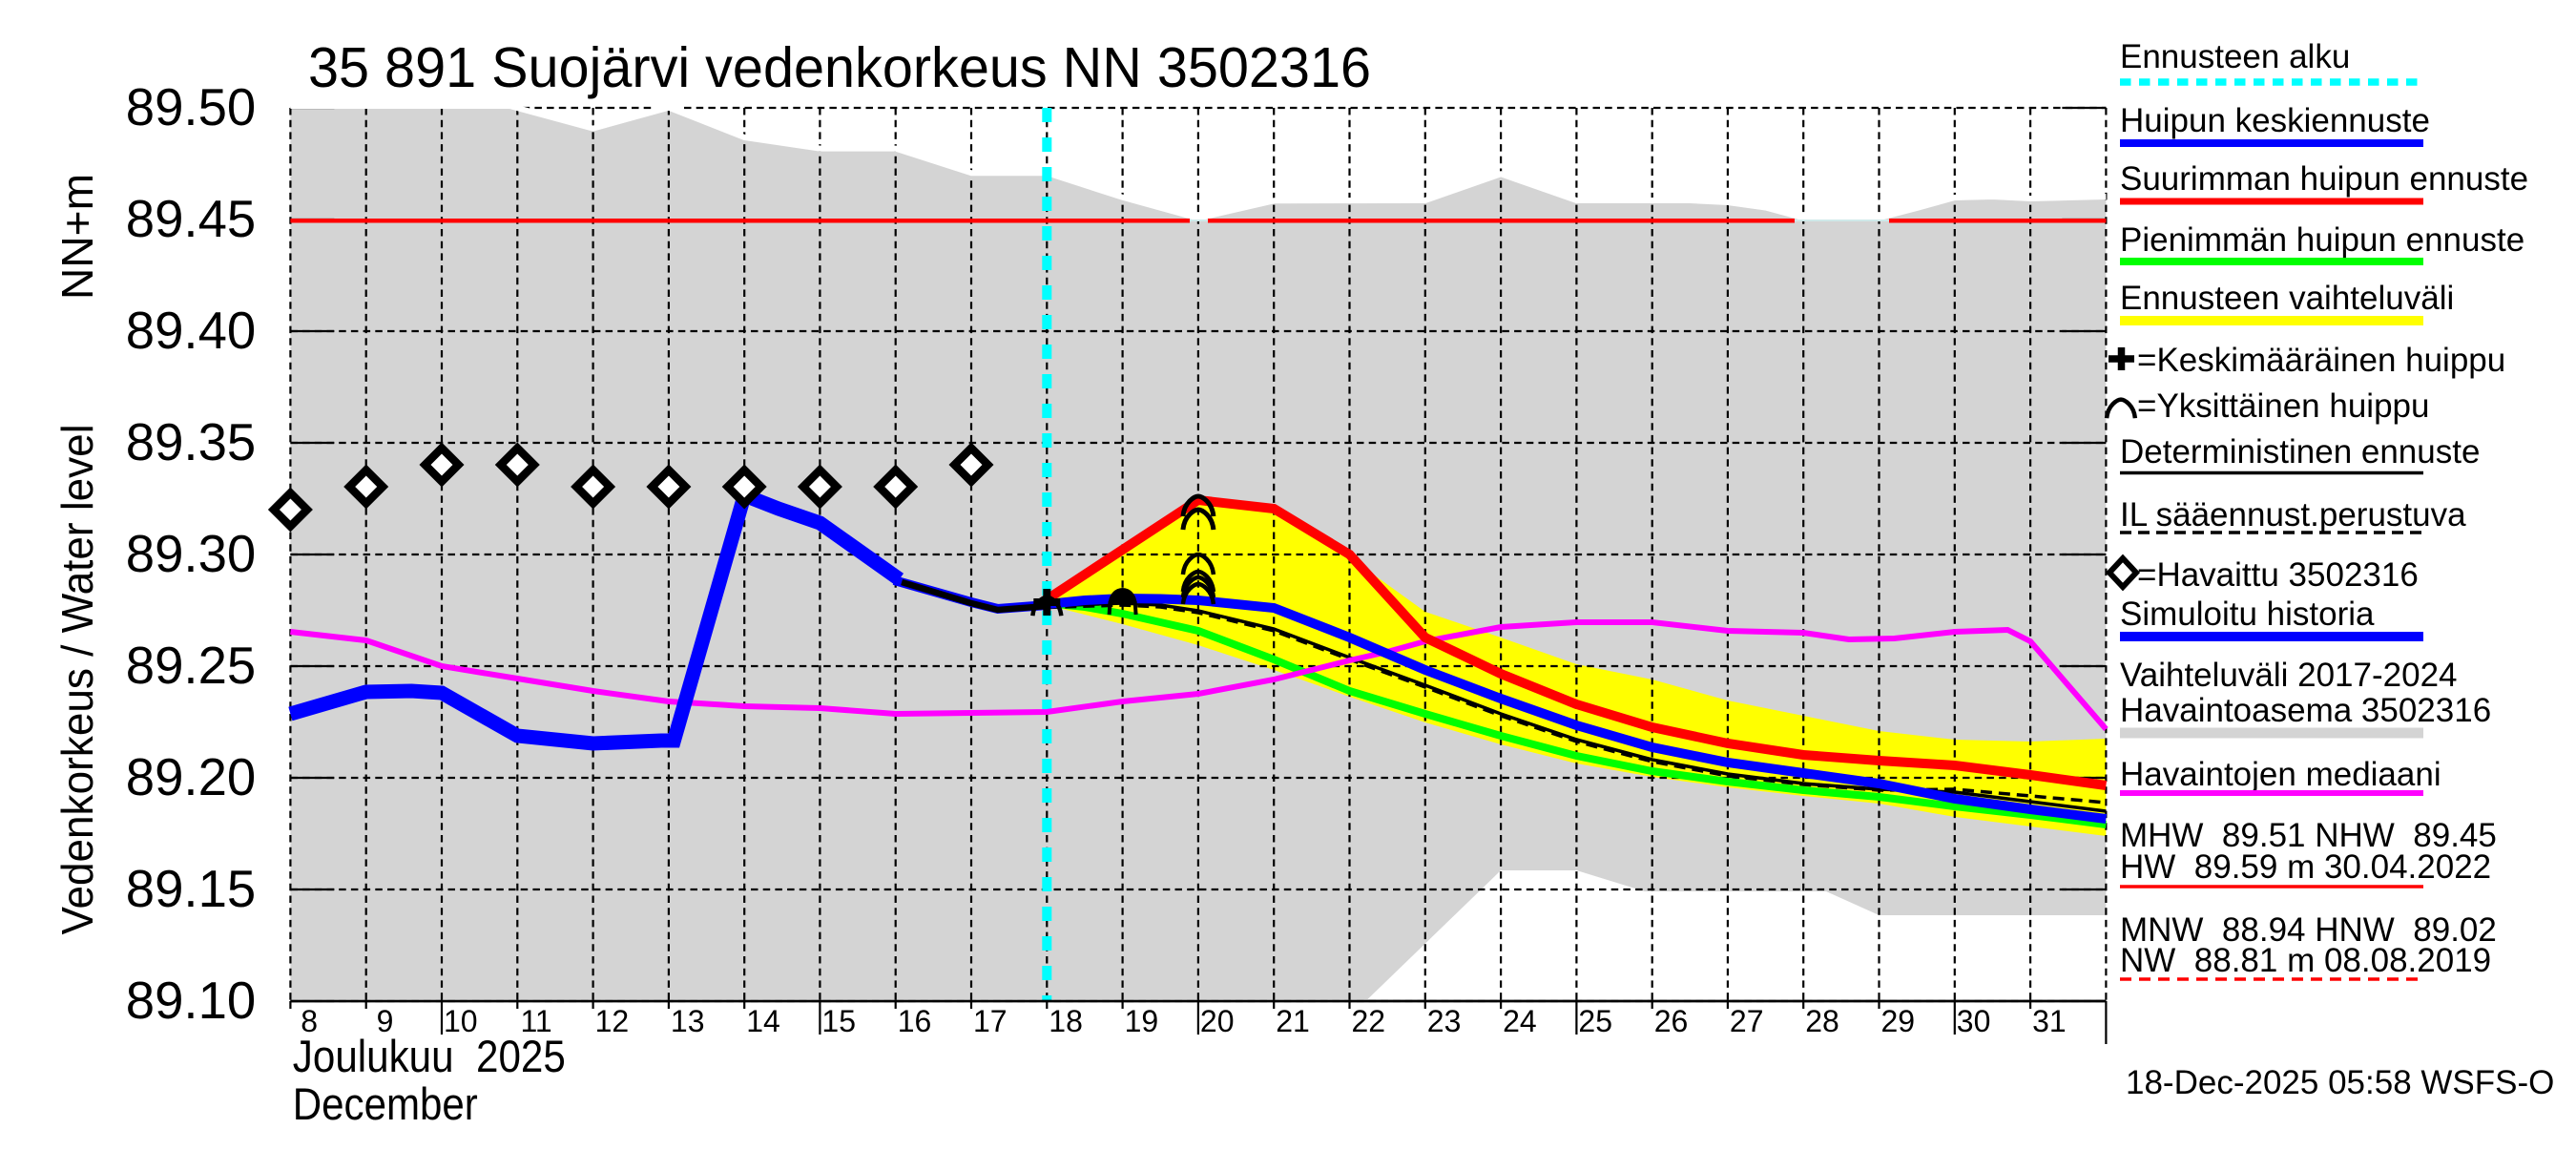 This screenshot has height=1150, width=2576. What do you see at coordinates (1898, 1021) in the screenshot?
I see `svg-text: 29` at bounding box center [1898, 1021].